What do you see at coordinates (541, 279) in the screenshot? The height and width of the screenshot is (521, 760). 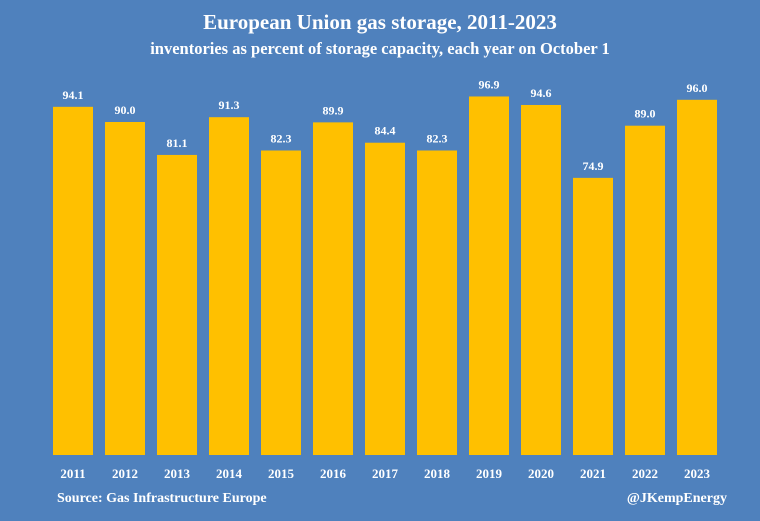 I see `bar-2020` at bounding box center [541, 279].